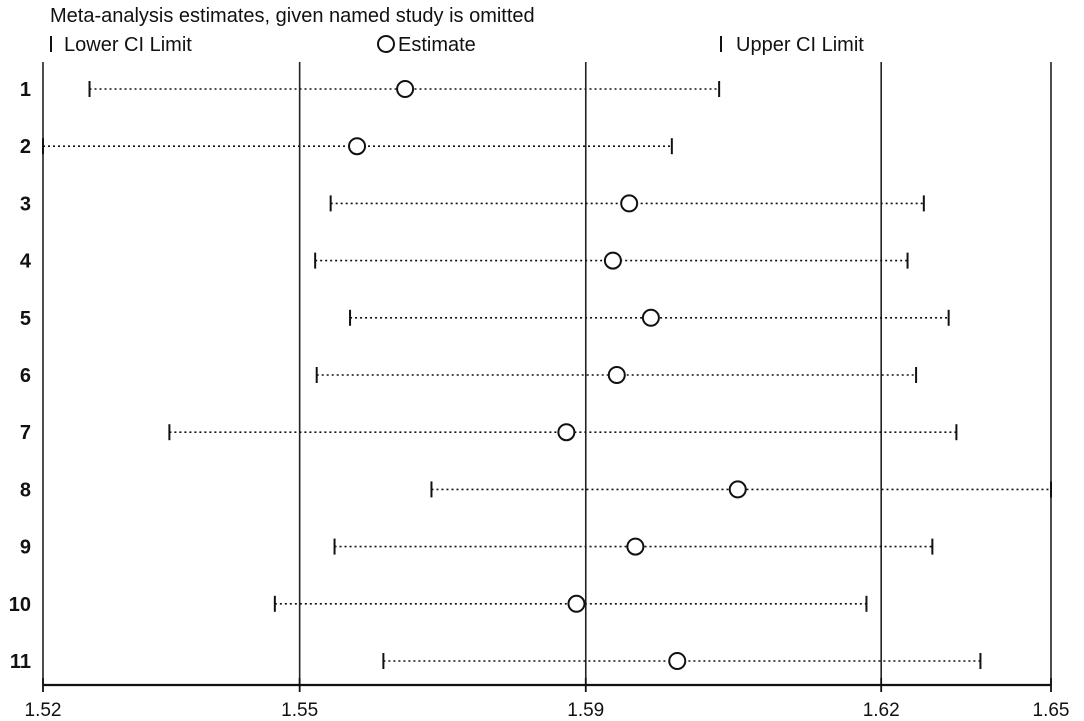  What do you see at coordinates (20, 605) in the screenshot?
I see `study-label: 10` at bounding box center [20, 605].